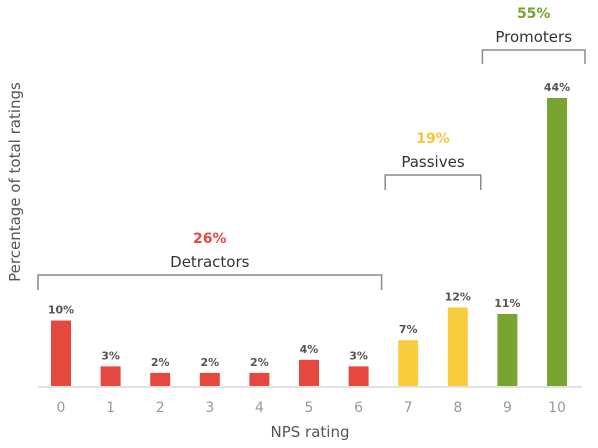  What do you see at coordinates (110, 408) in the screenshot?
I see `x-tick-1: 1` at bounding box center [110, 408].